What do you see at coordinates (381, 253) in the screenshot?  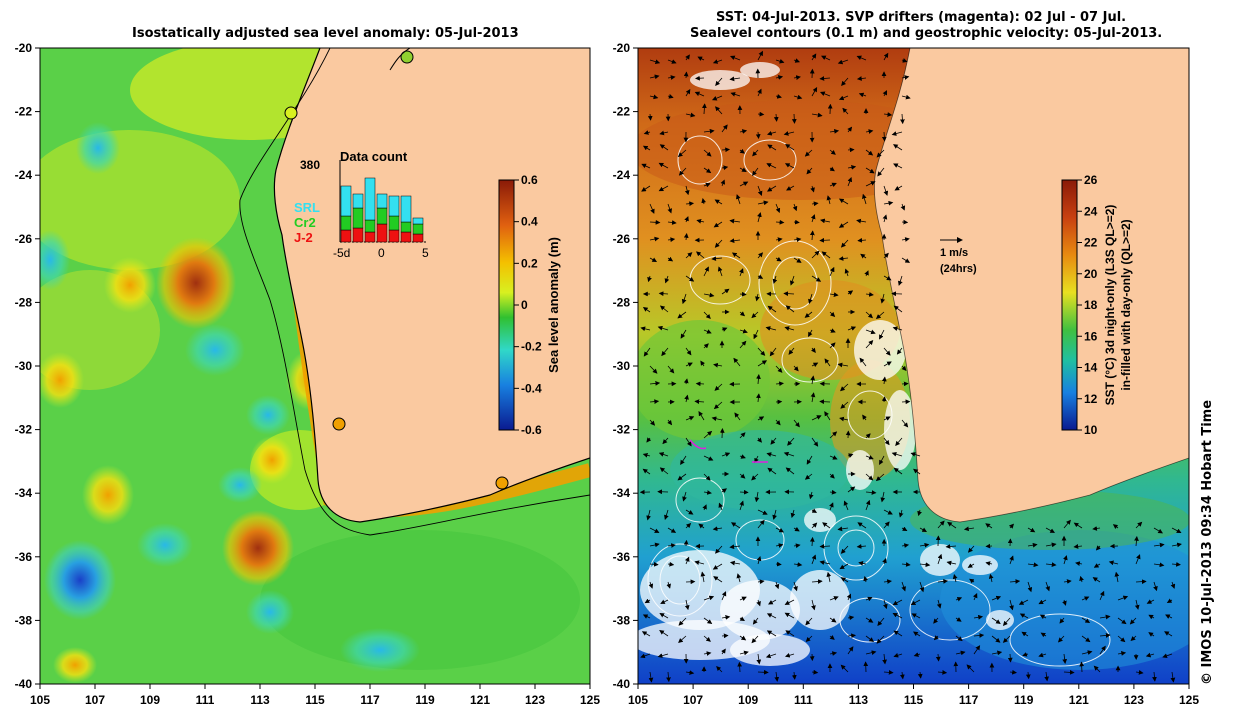 I see `histogram-xlabel-mid: 0` at bounding box center [381, 253].